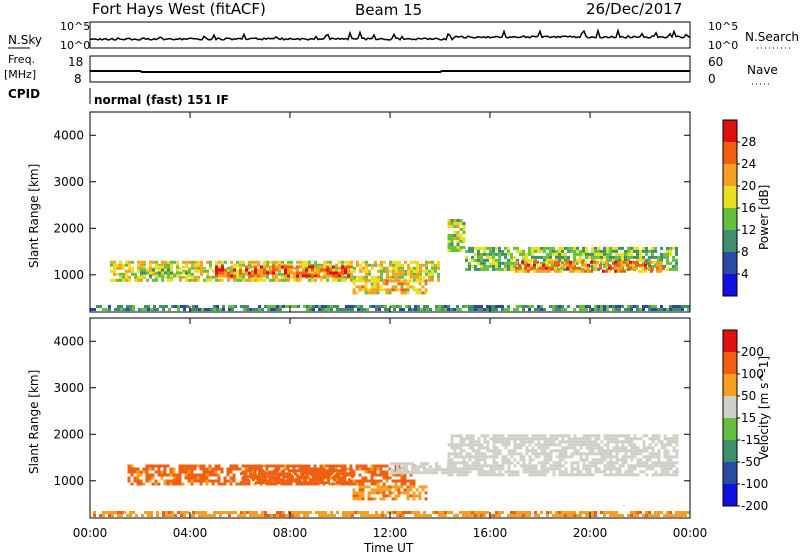 The height and width of the screenshot is (554, 800). I want to click on colorbar-swatch, so click(730, 241).